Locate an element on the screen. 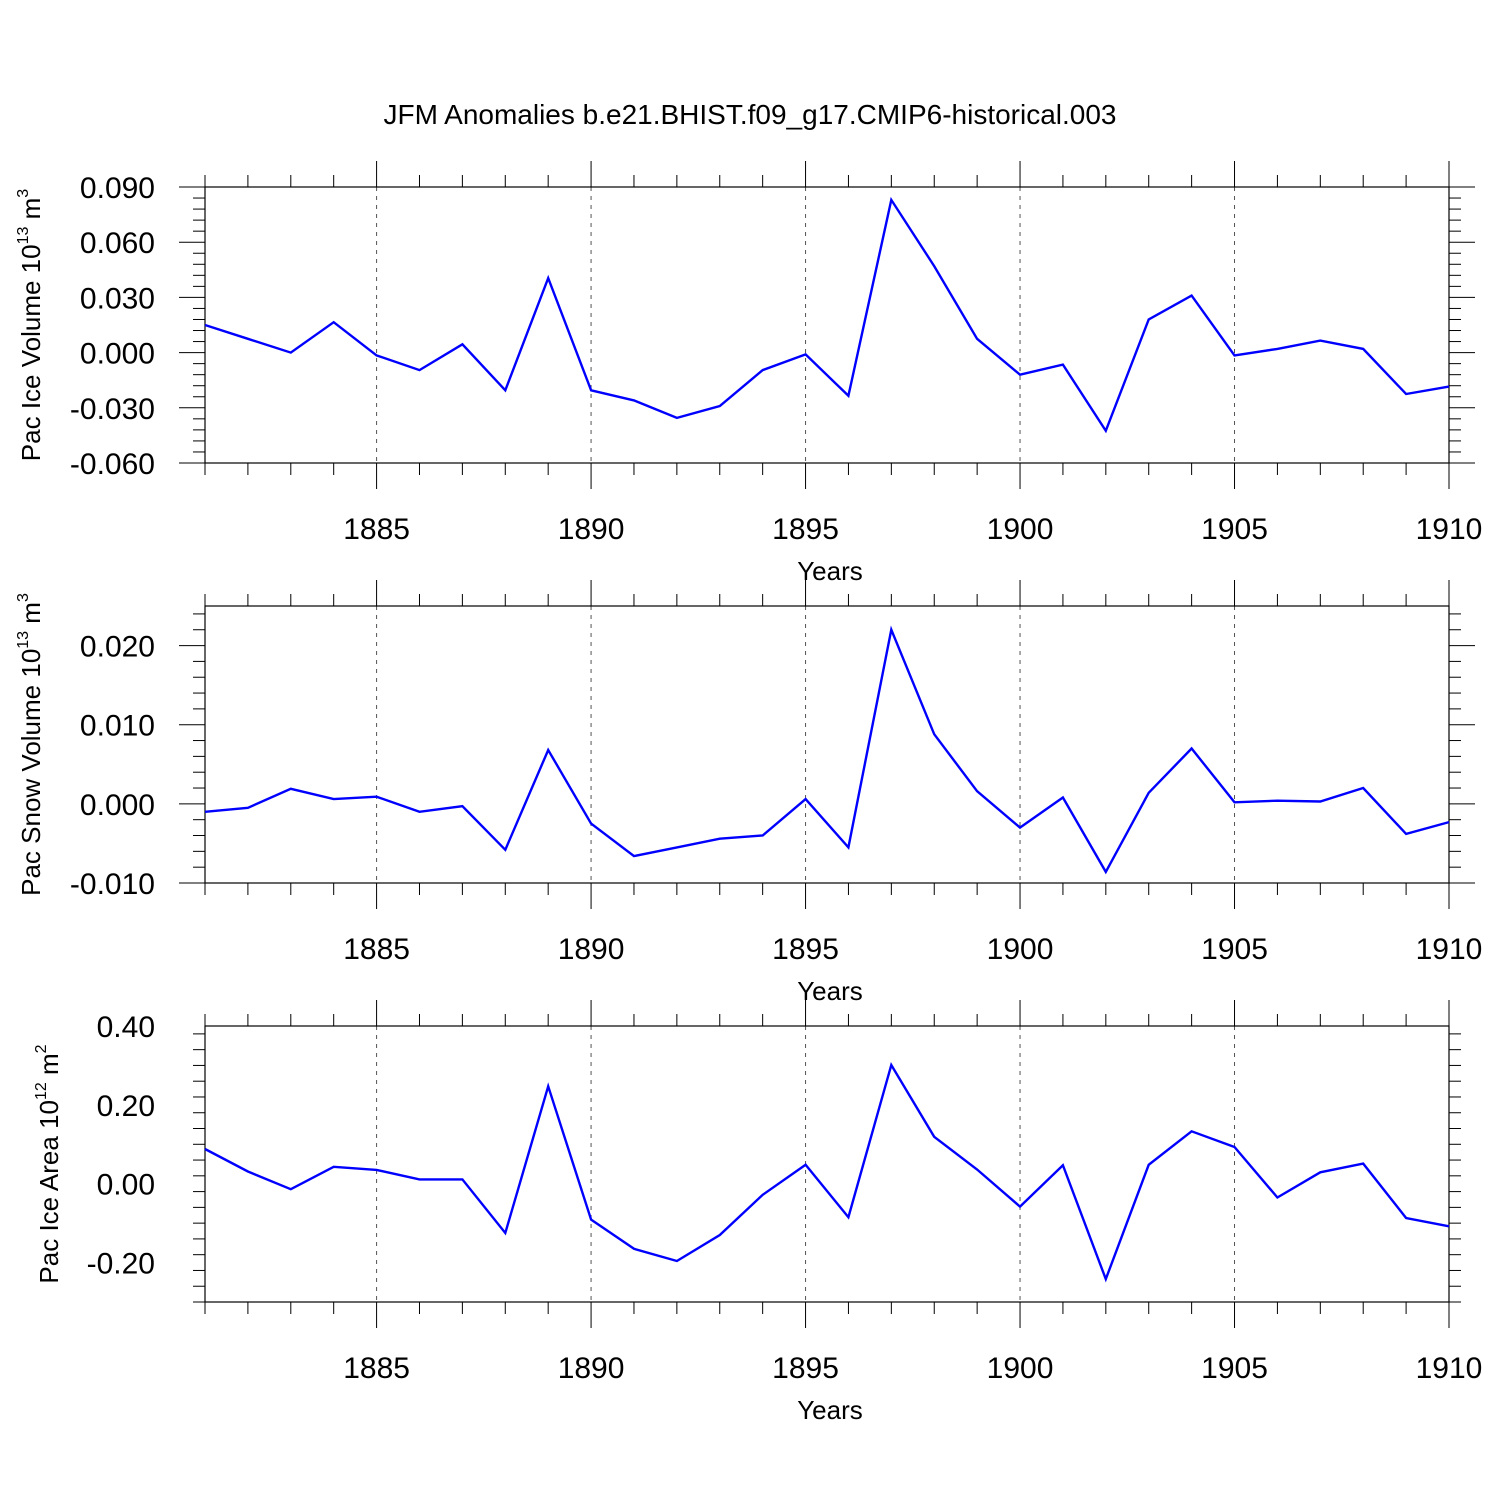 The image size is (1500, 1500). y-tick-label: -0.20 is located at coordinates (121, 1264).